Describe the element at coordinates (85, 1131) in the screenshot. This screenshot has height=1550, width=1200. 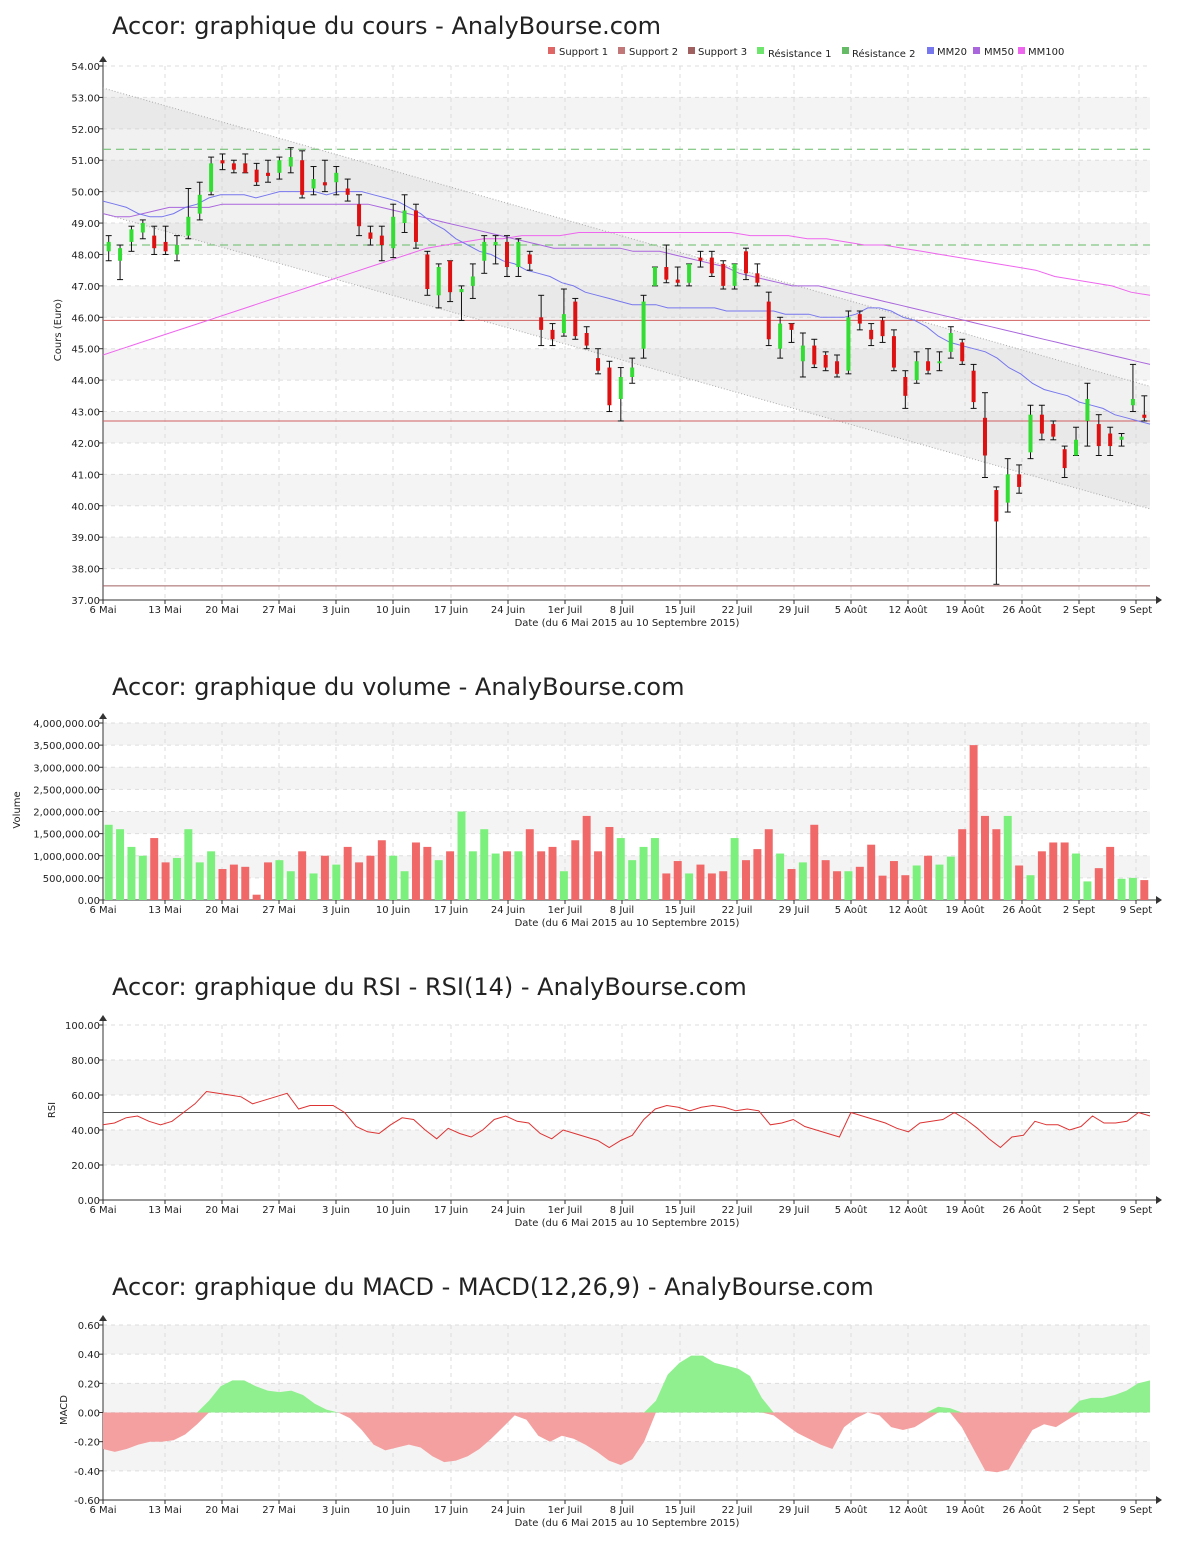
I see `y-tick-label: 40.00` at that location.